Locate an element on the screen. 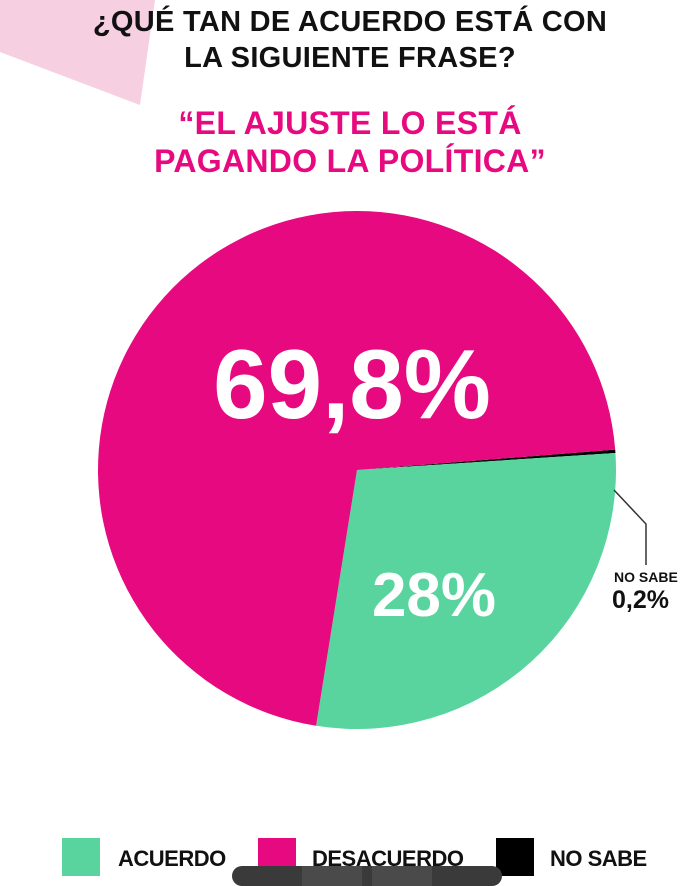 The image size is (700, 886). no-sabe-callout-title: NO SABE is located at coordinates (646, 577).